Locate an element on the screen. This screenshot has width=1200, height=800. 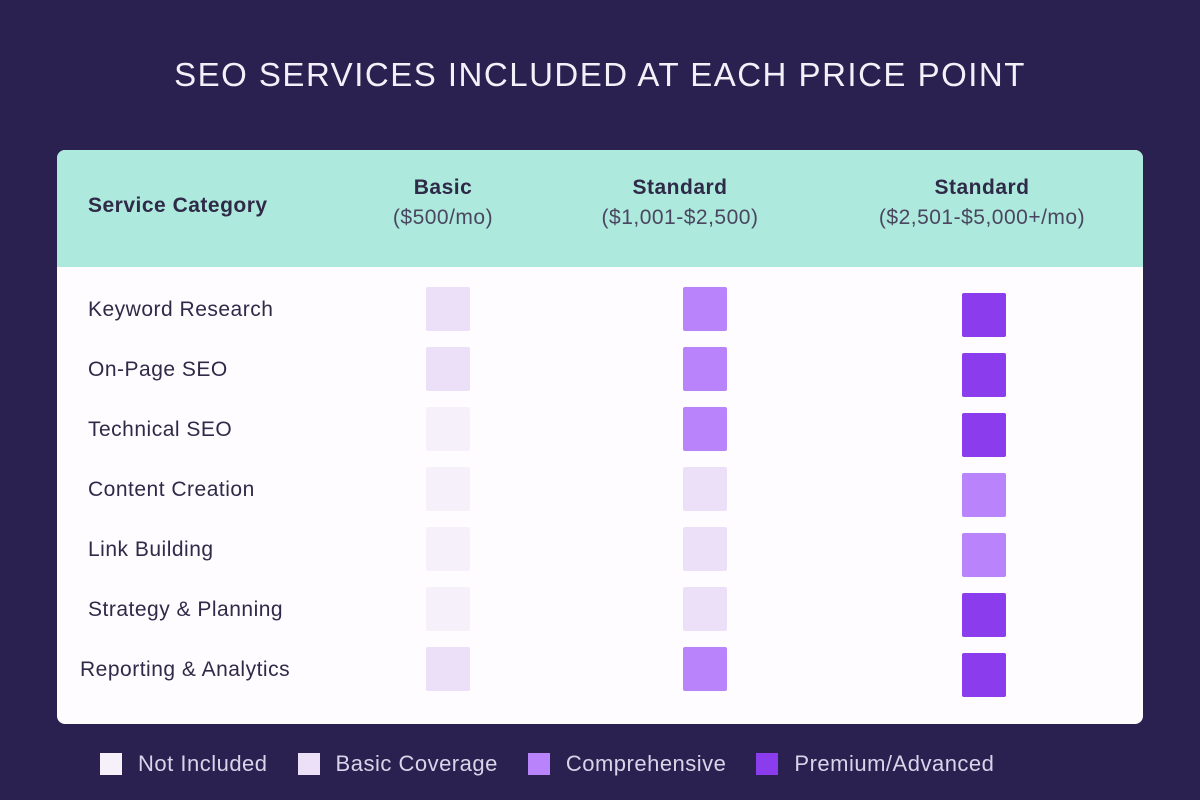
legend-item: Comprehensive is located at coordinates (627, 764).